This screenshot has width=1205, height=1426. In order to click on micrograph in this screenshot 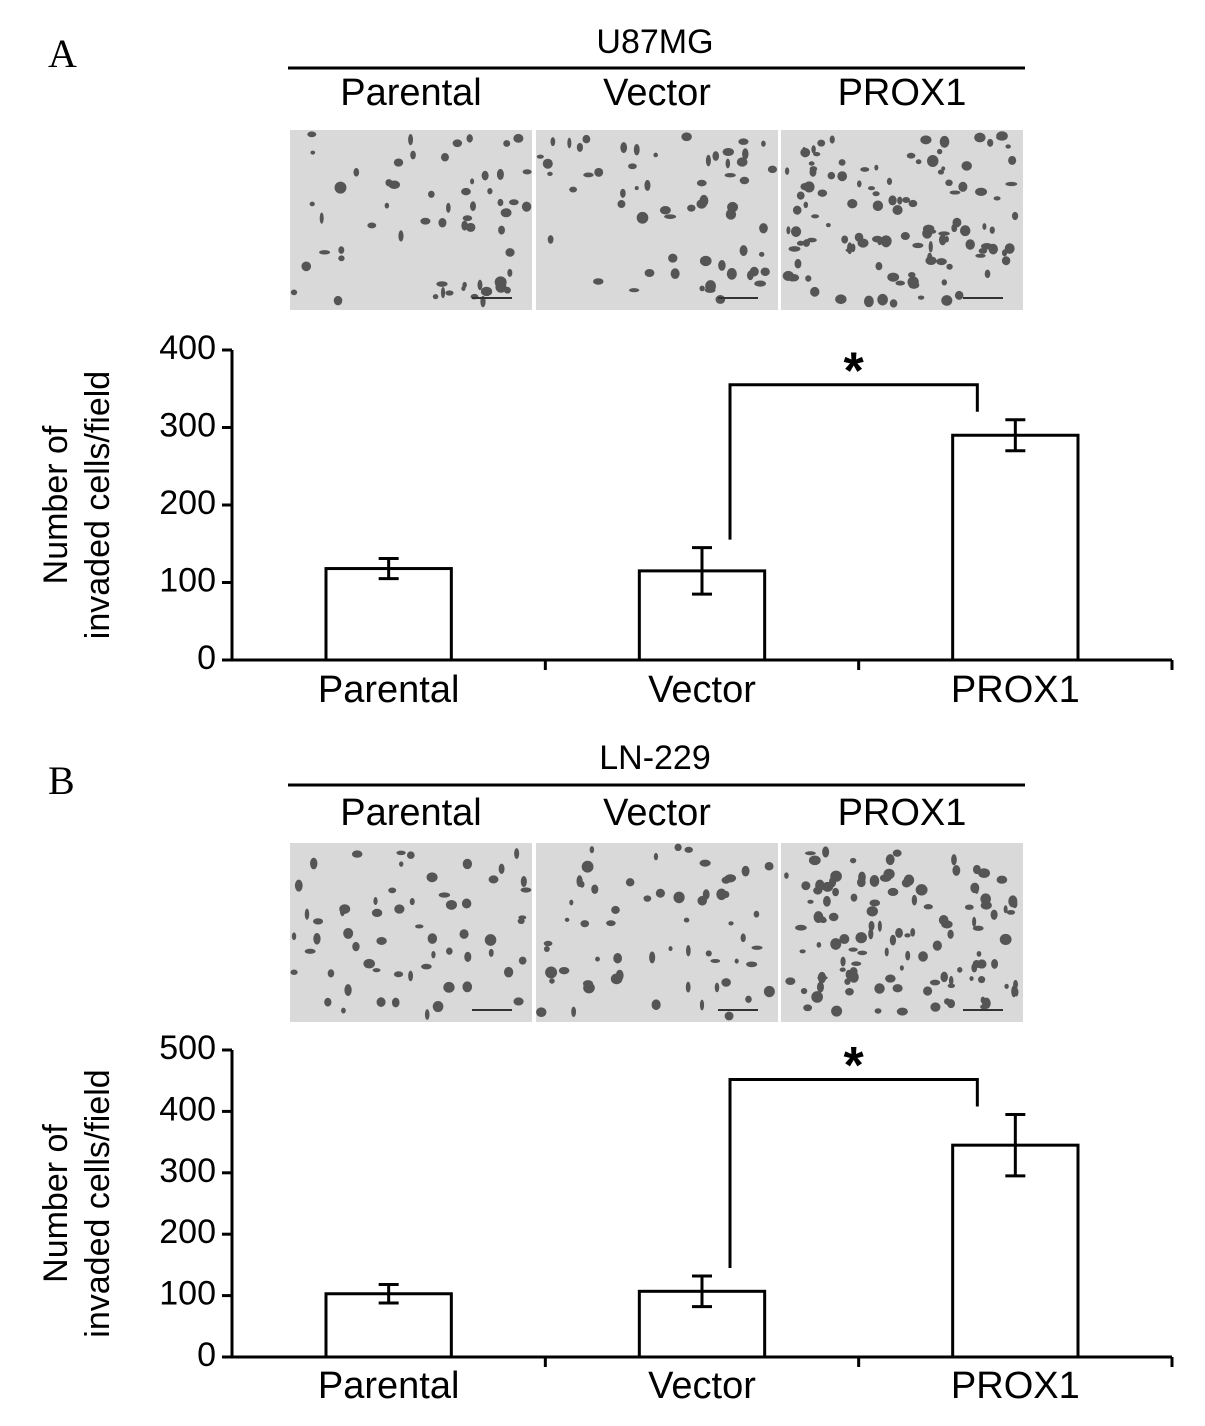, I will do `click(657, 220)`.